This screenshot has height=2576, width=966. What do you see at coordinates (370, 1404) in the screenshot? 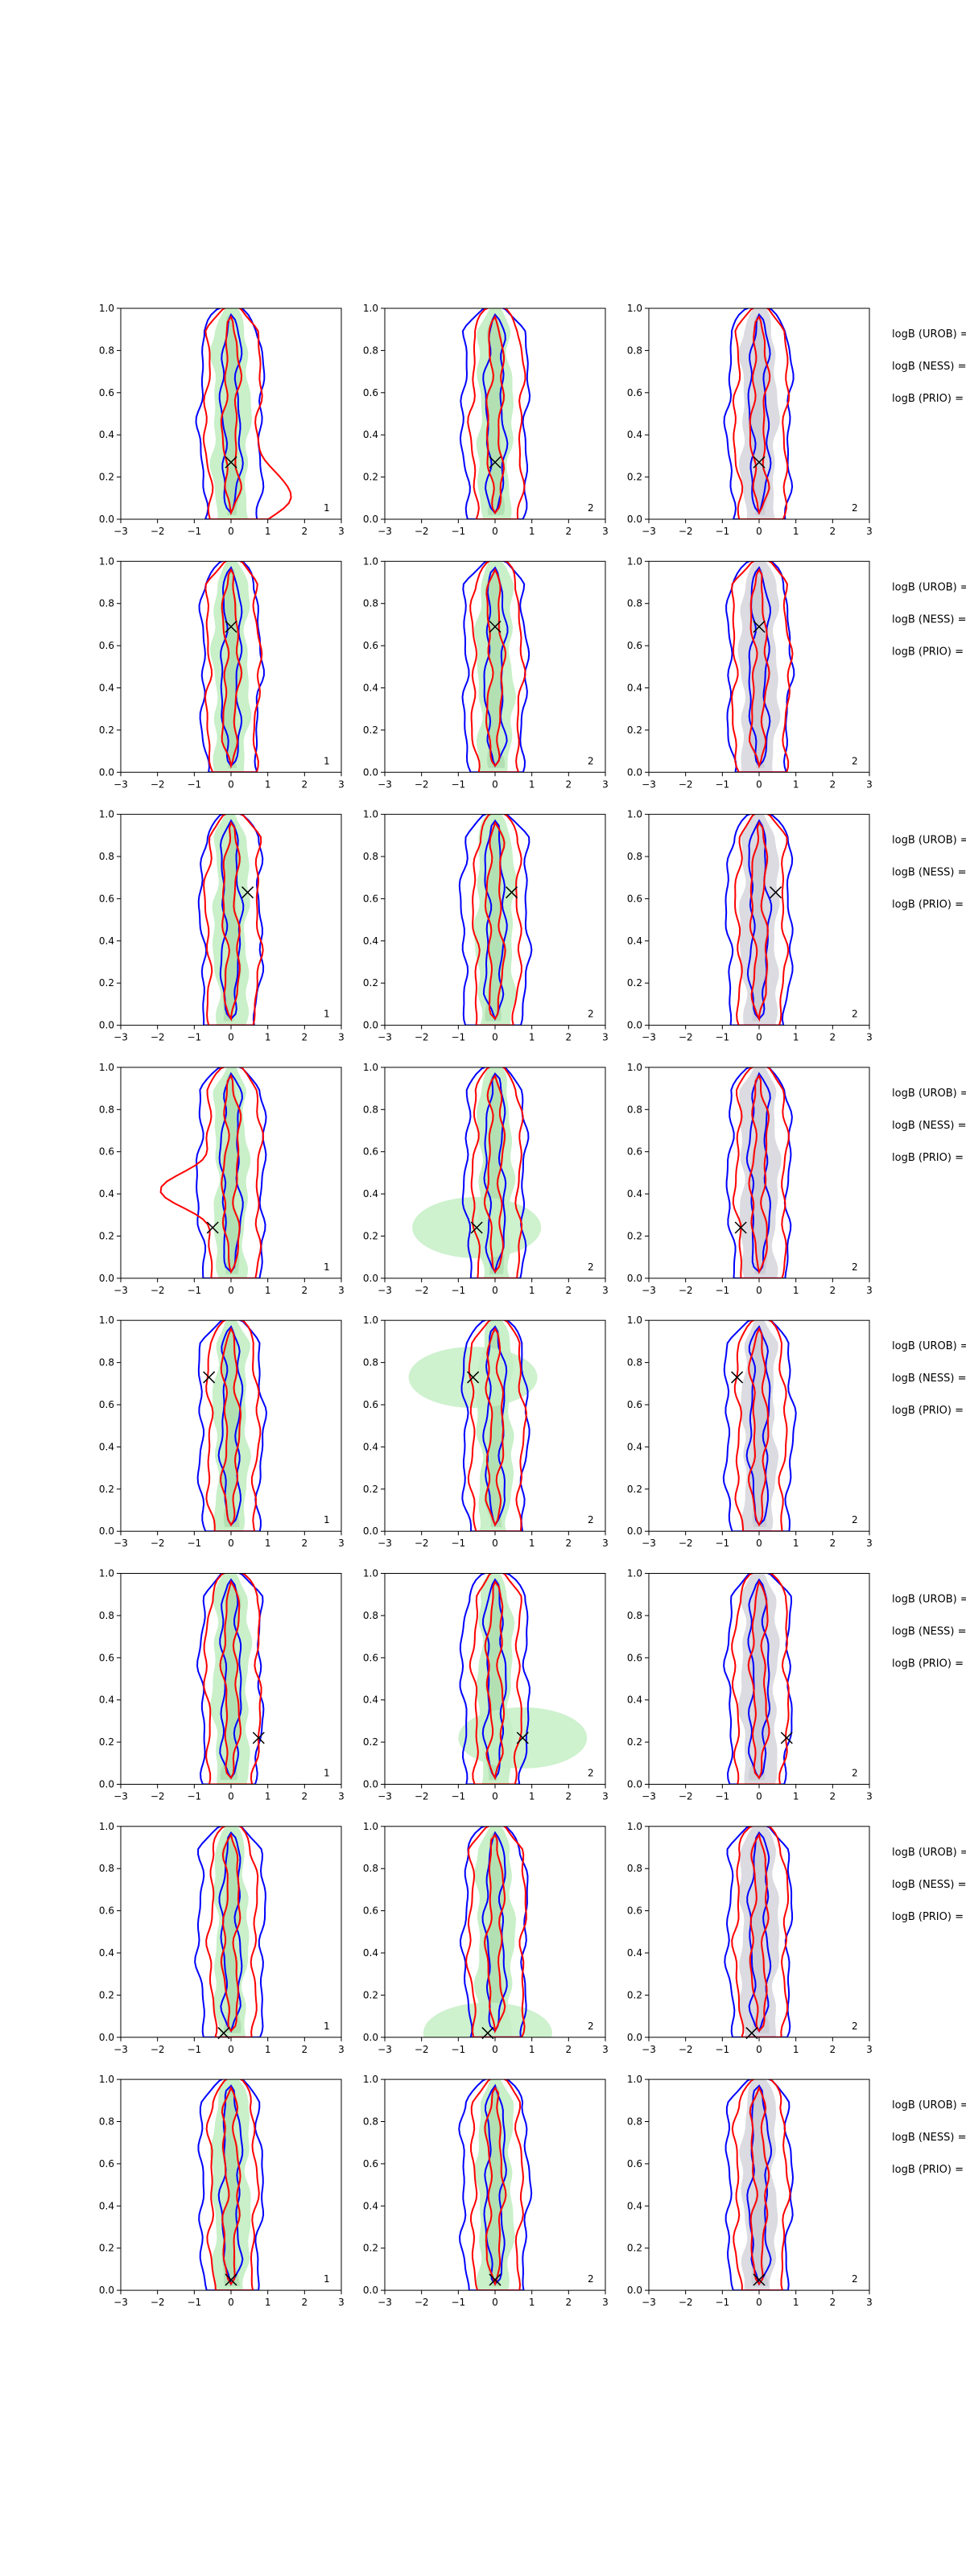
I see `y-tick-label: 0.6` at bounding box center [370, 1404].